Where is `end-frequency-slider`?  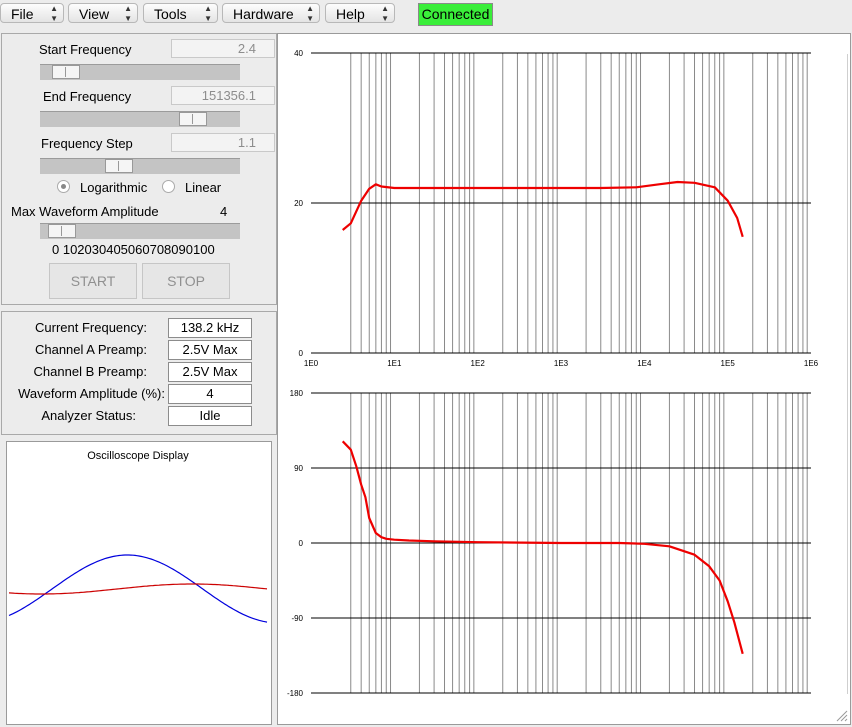
end-frequency-slider is located at coordinates (140, 119).